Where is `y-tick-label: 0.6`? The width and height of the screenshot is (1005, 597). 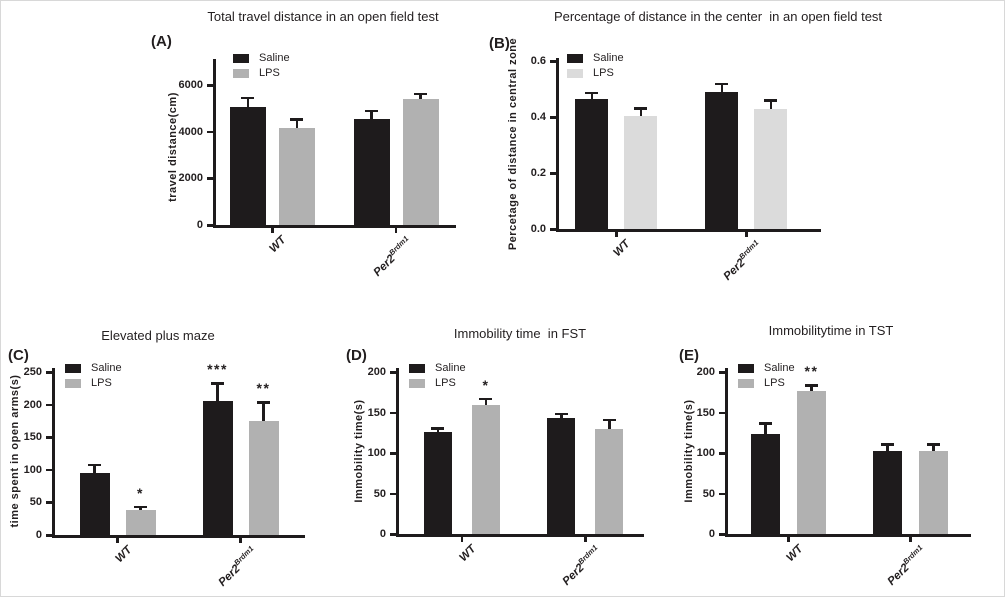
y-tick-label: 0.6 is located at coordinates (538, 61).